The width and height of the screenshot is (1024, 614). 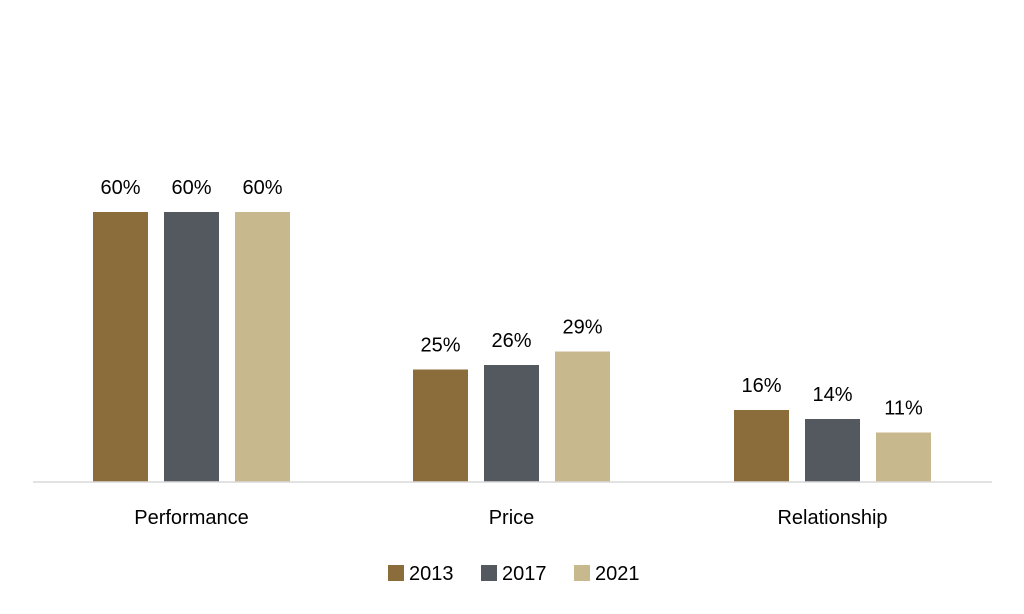 I want to click on x-tick-label: Performance, so click(x=191, y=518).